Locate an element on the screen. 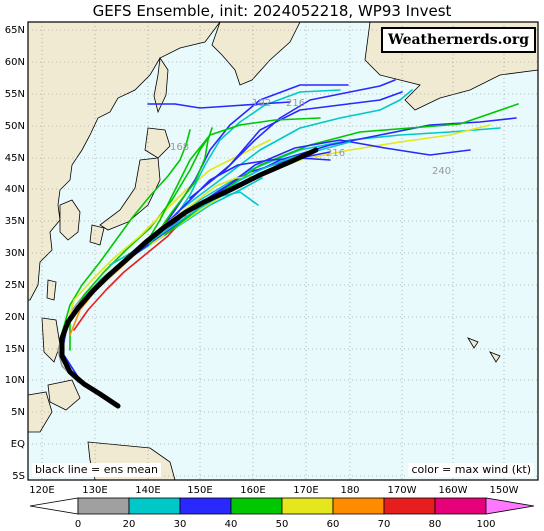 This screenshot has width=544, height=531. watermark-badge: Weathernerds.org is located at coordinates (458, 40).